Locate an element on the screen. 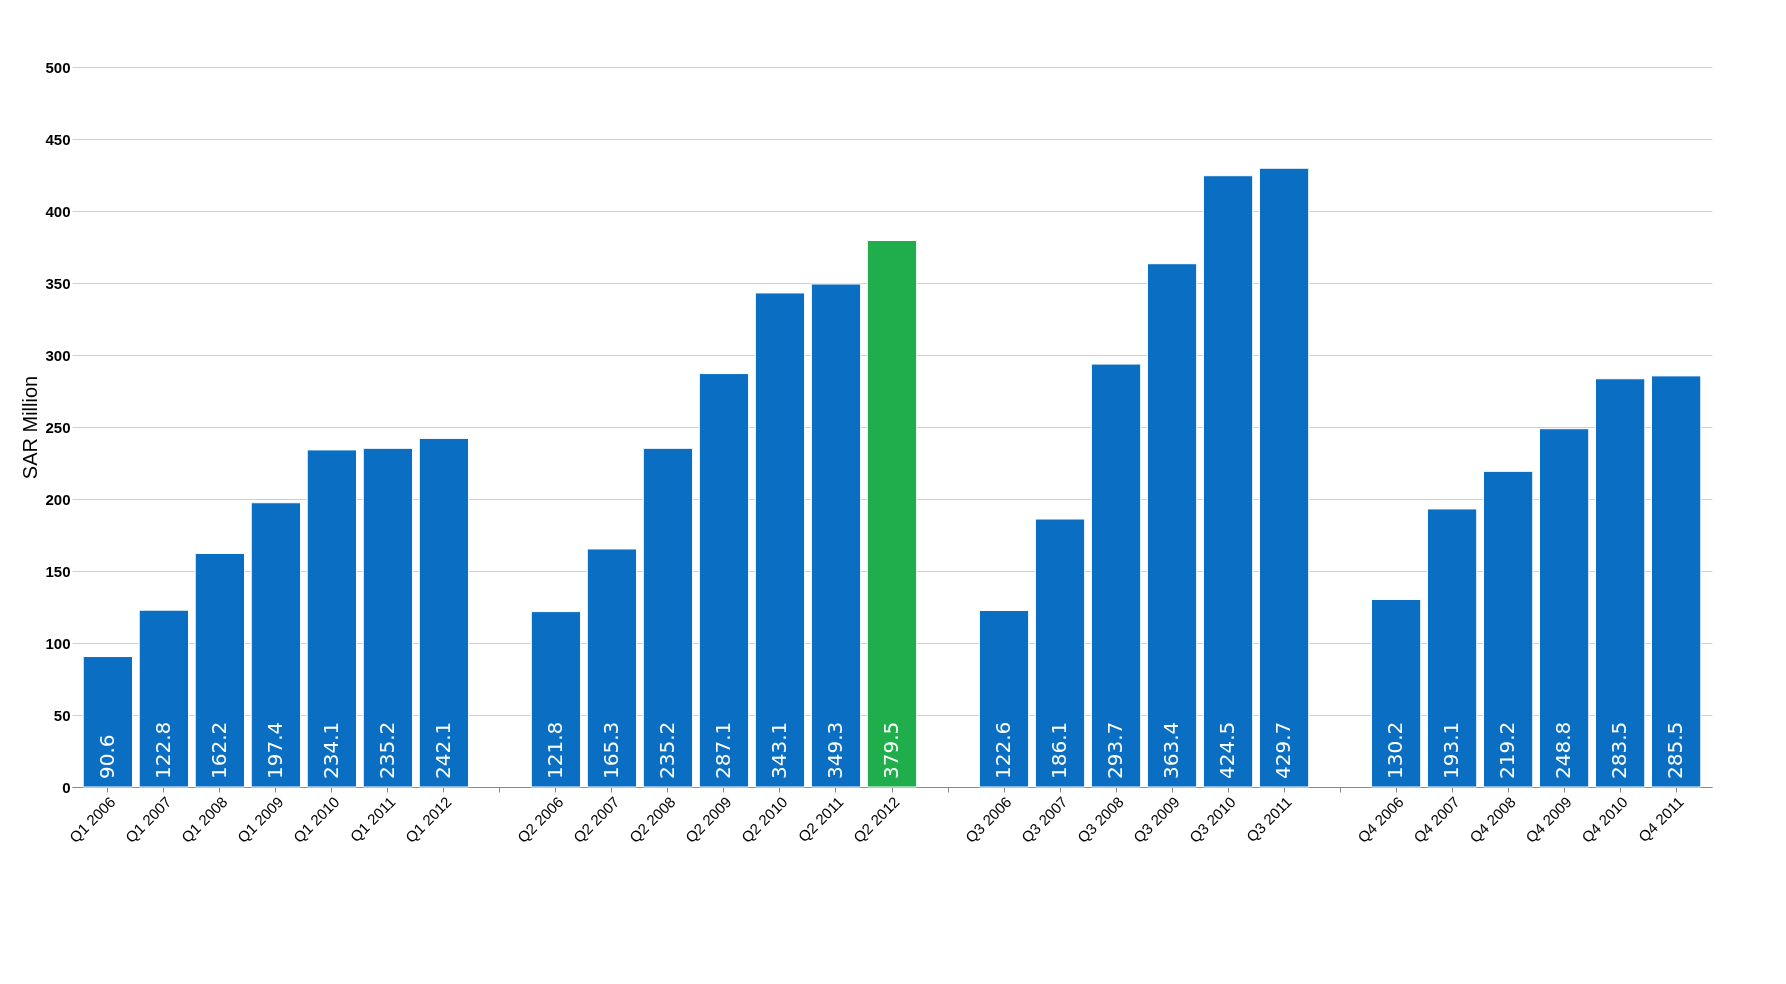 The height and width of the screenshot is (984, 1786). data-label: 424.5 is located at coordinates (1227, 750).